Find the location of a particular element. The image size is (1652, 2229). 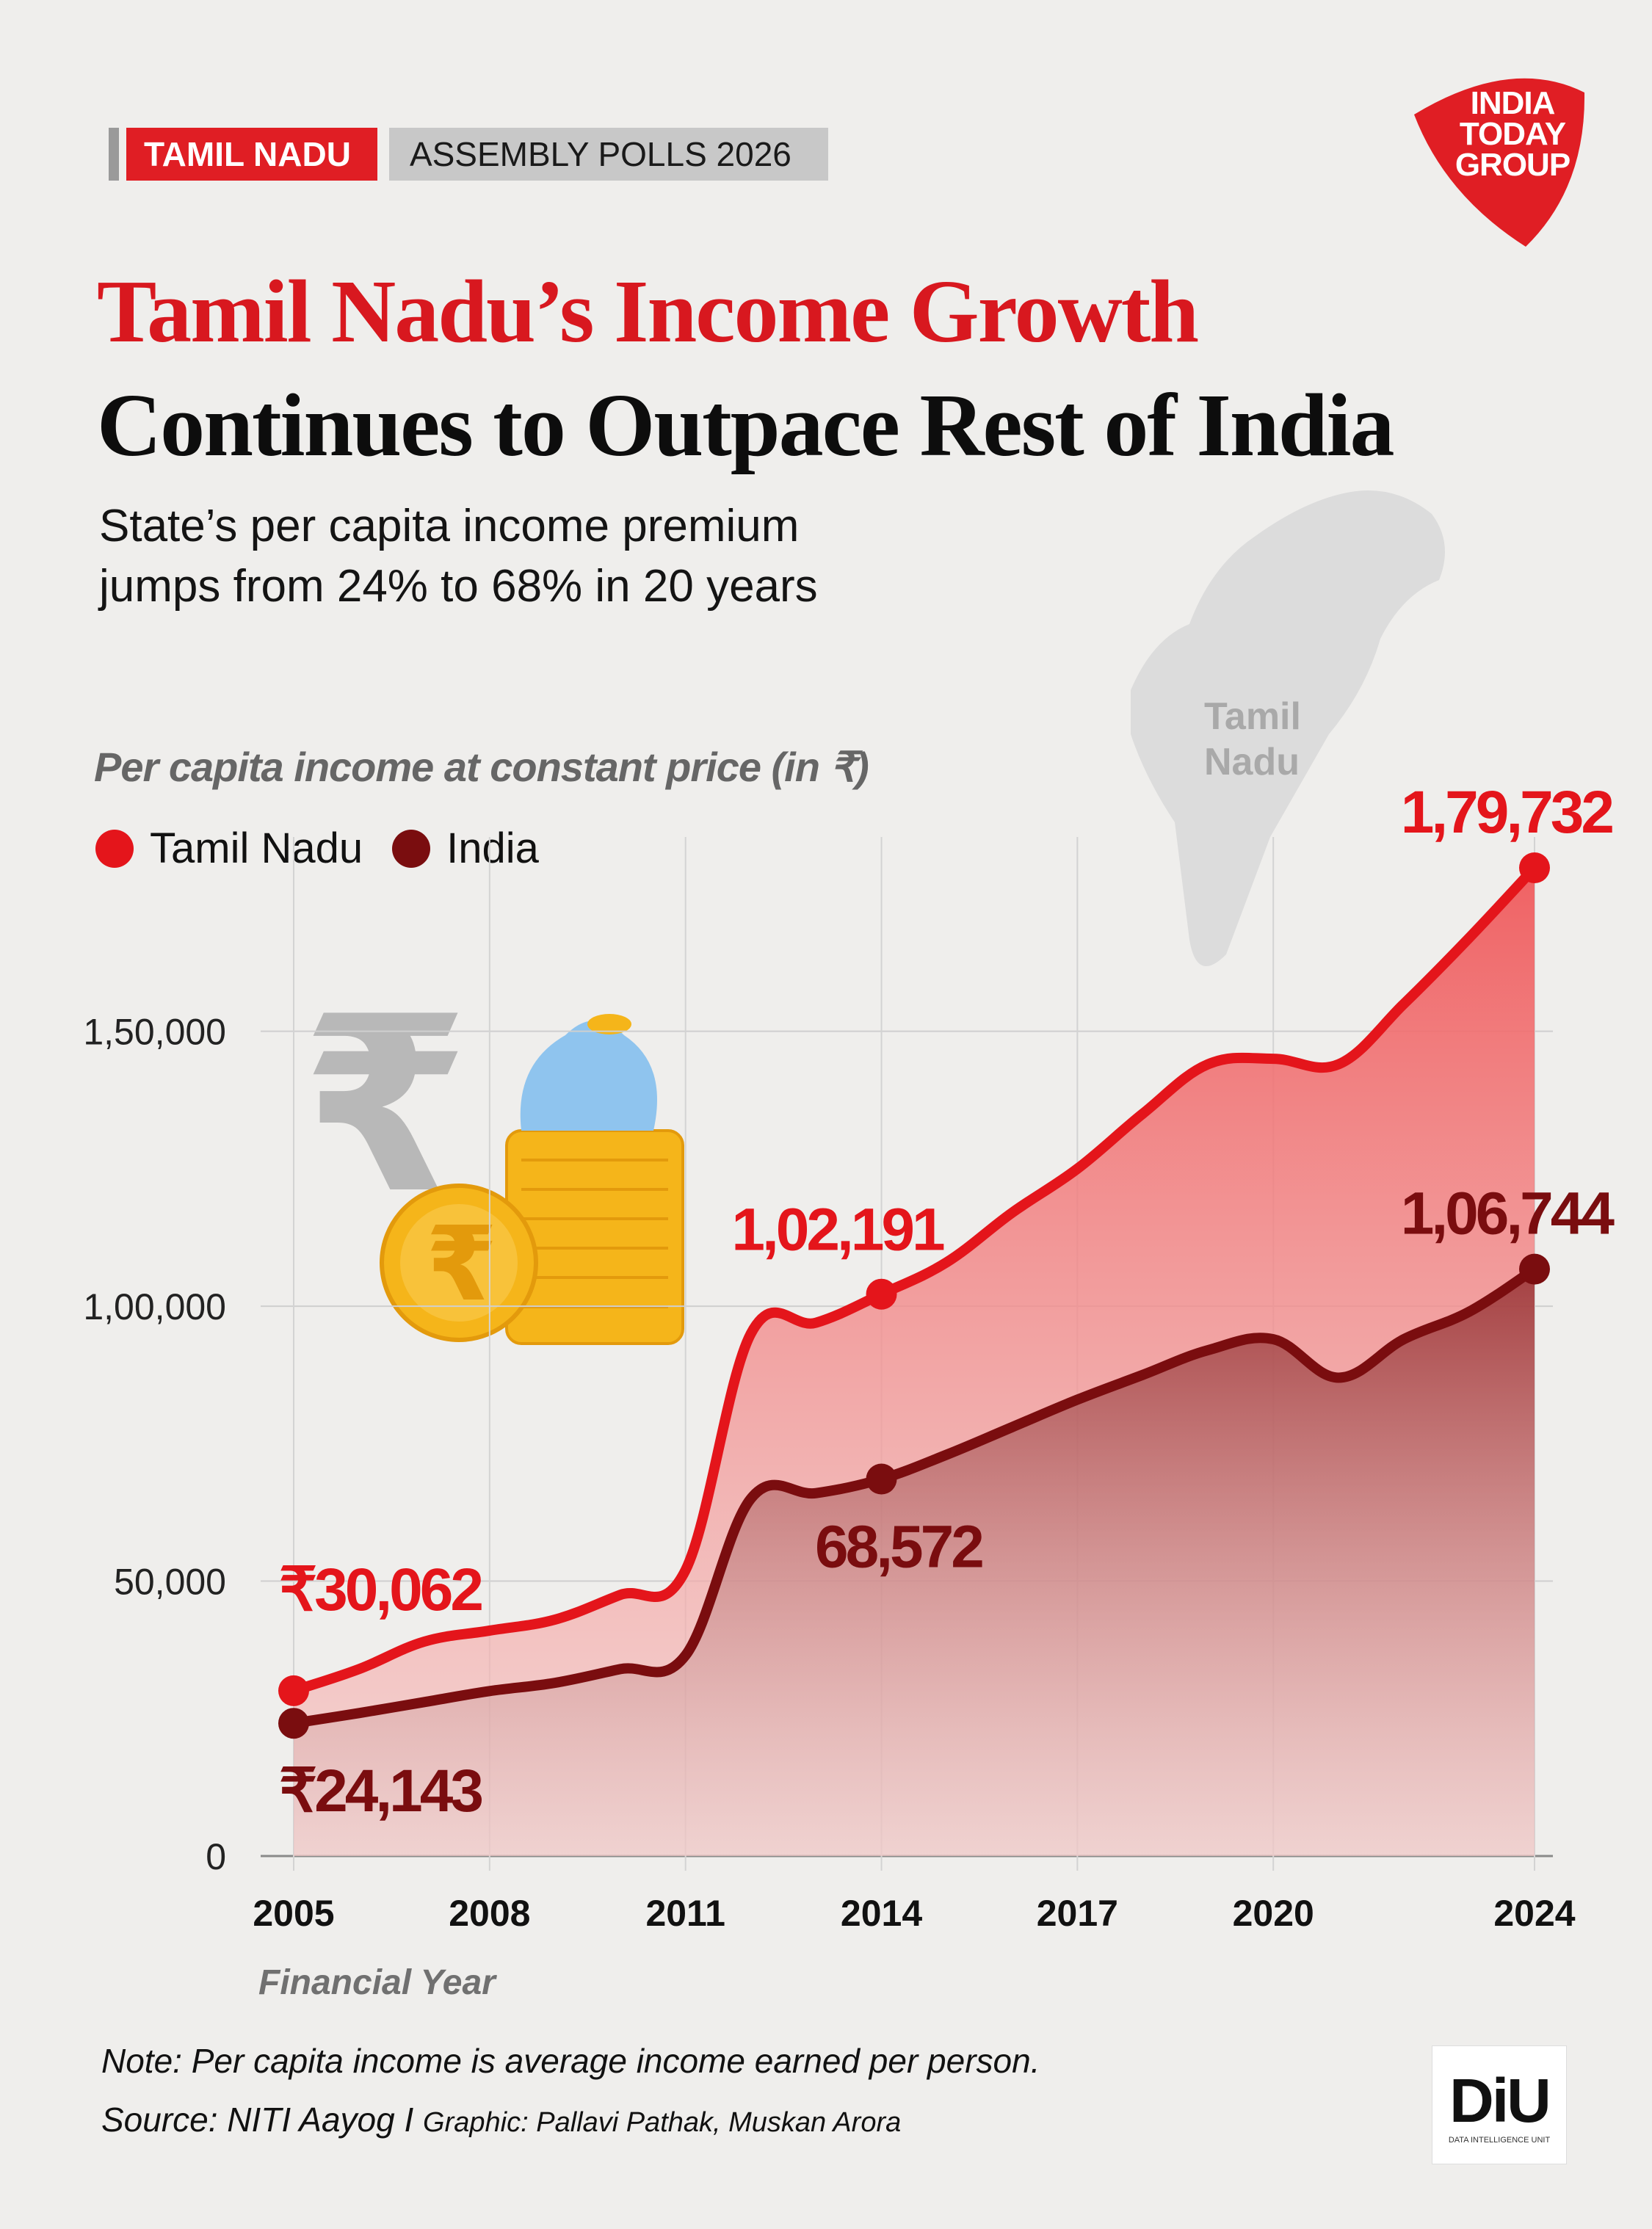

data-label-tamil-nadu-2005: ₹30,062 is located at coordinates (380, 1589).